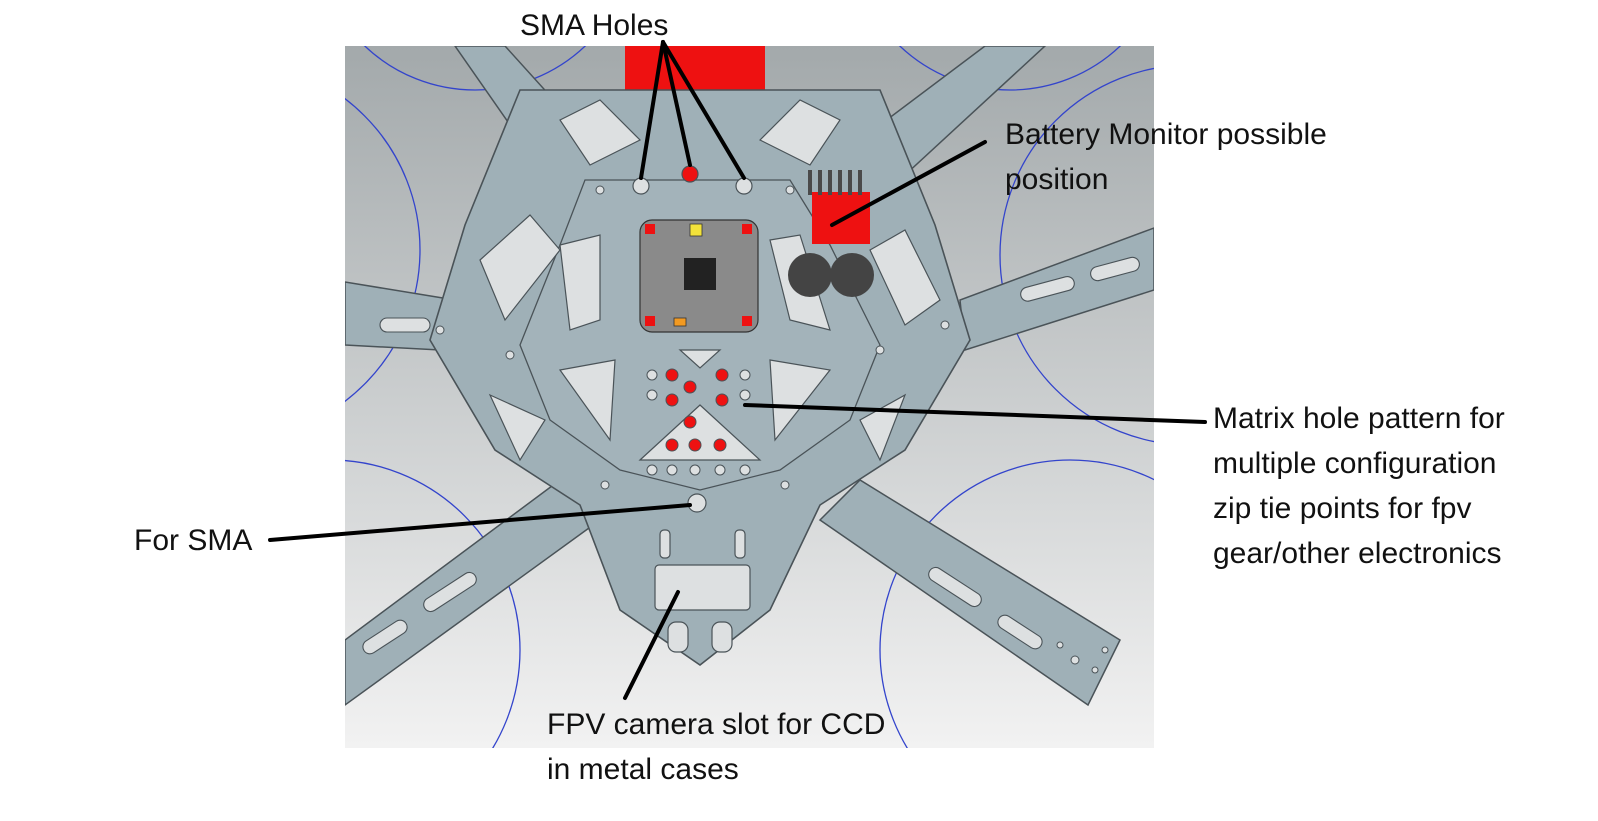 The height and width of the screenshot is (821, 1598). What do you see at coordinates (696, 230) in the screenshot?
I see `fc-connector-yellow` at bounding box center [696, 230].